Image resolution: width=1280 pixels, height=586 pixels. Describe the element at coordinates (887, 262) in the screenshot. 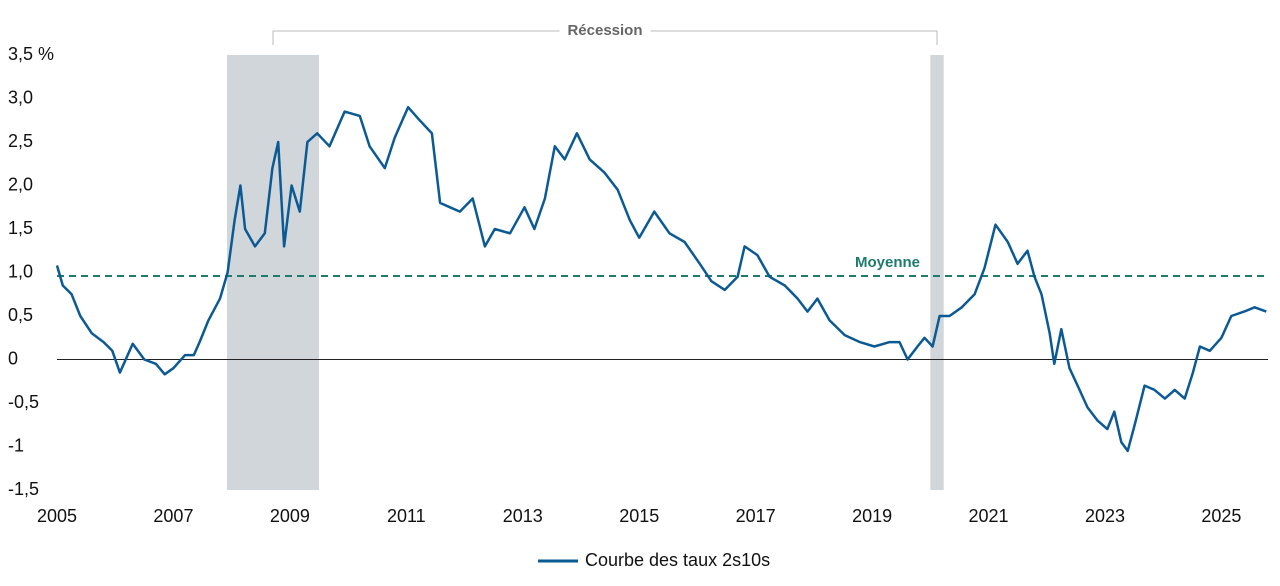

I see `mean-label: Moyenne` at that location.